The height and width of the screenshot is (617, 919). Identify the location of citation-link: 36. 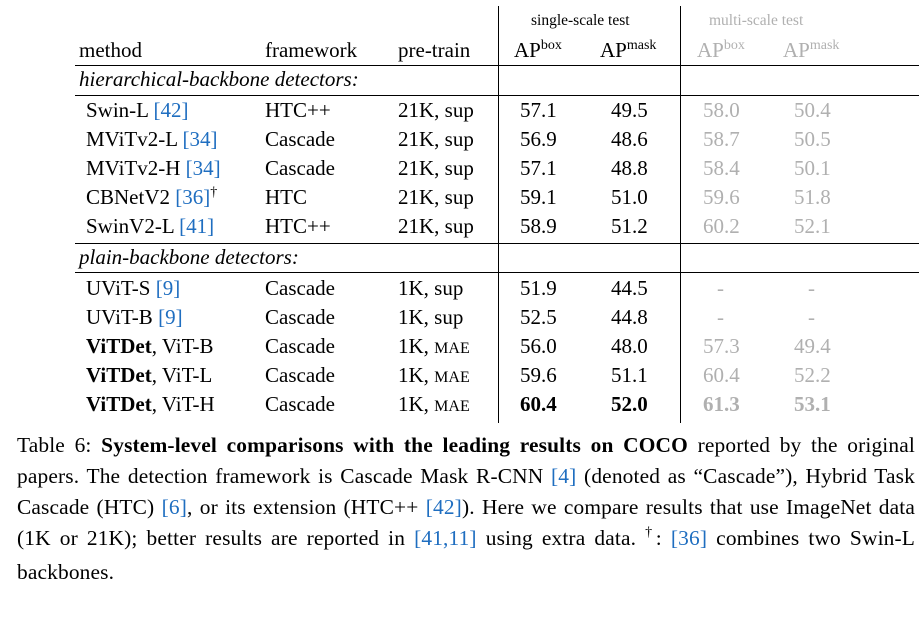
(193, 197).